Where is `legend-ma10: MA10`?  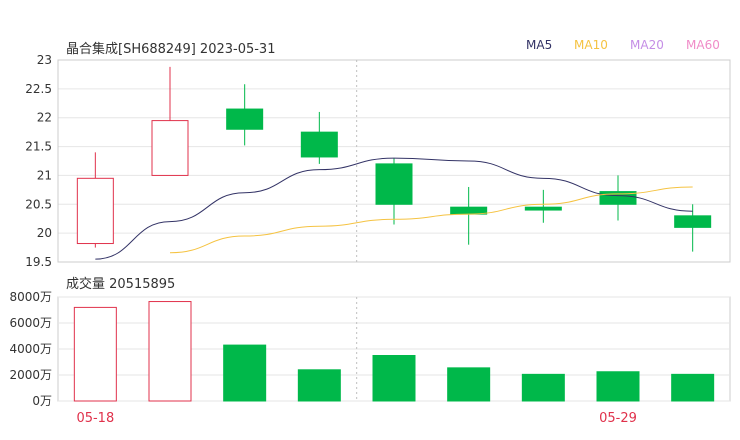
legend-ma10: MA10 is located at coordinates (591, 45).